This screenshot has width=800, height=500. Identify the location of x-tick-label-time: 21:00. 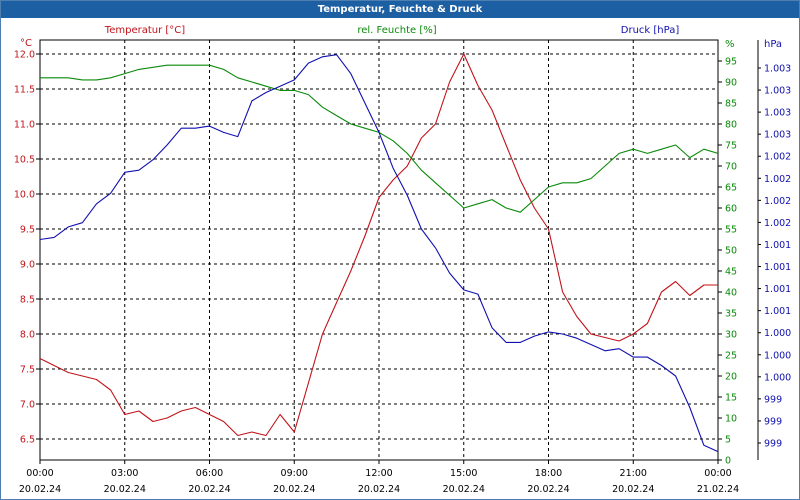
(633, 473).